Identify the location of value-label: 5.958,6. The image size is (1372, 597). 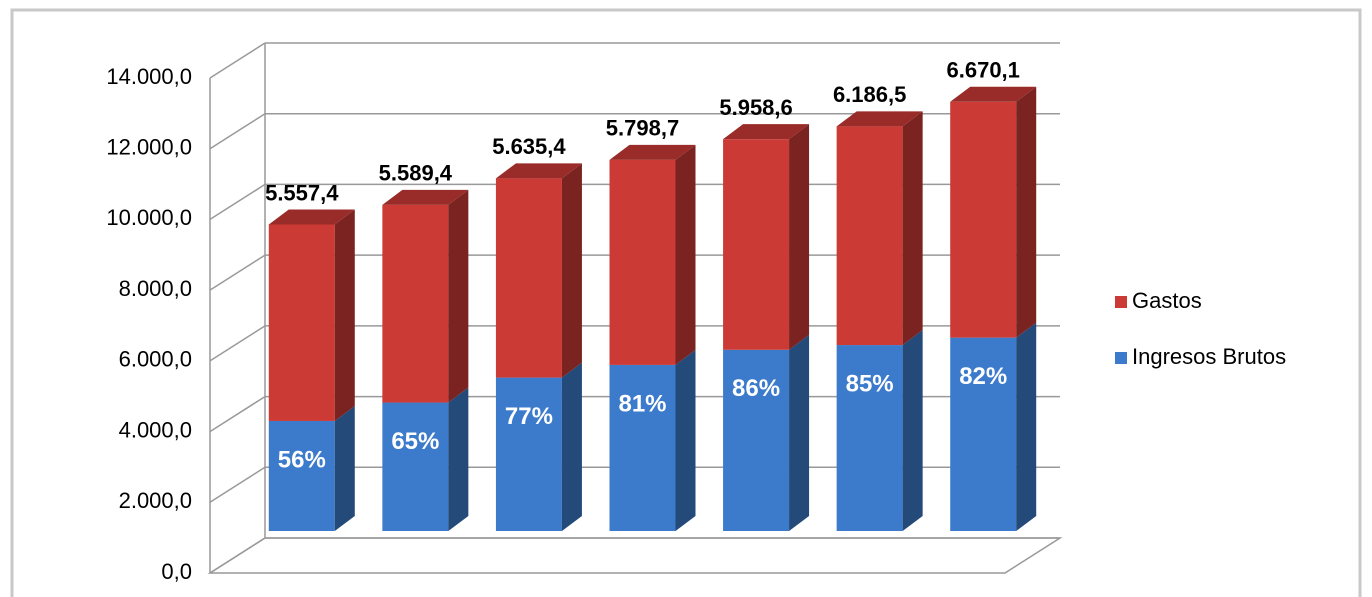
(755, 107).